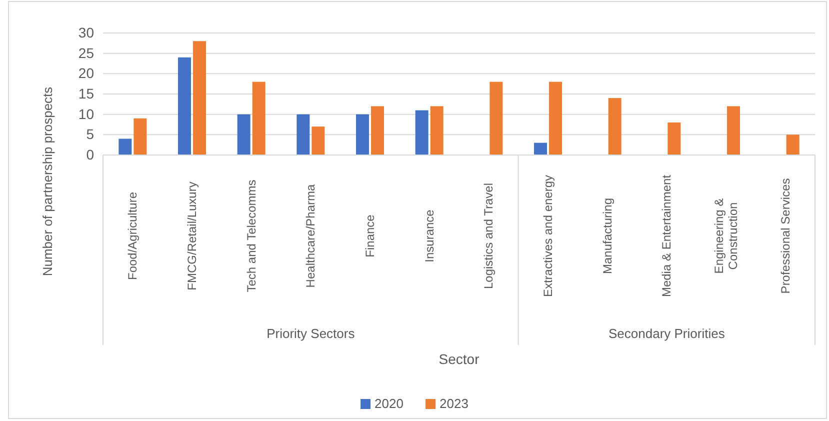 This screenshot has width=829, height=421. Describe the element at coordinates (489, 236) in the screenshot. I see `x-tick-label: Logistics and Travel` at that location.